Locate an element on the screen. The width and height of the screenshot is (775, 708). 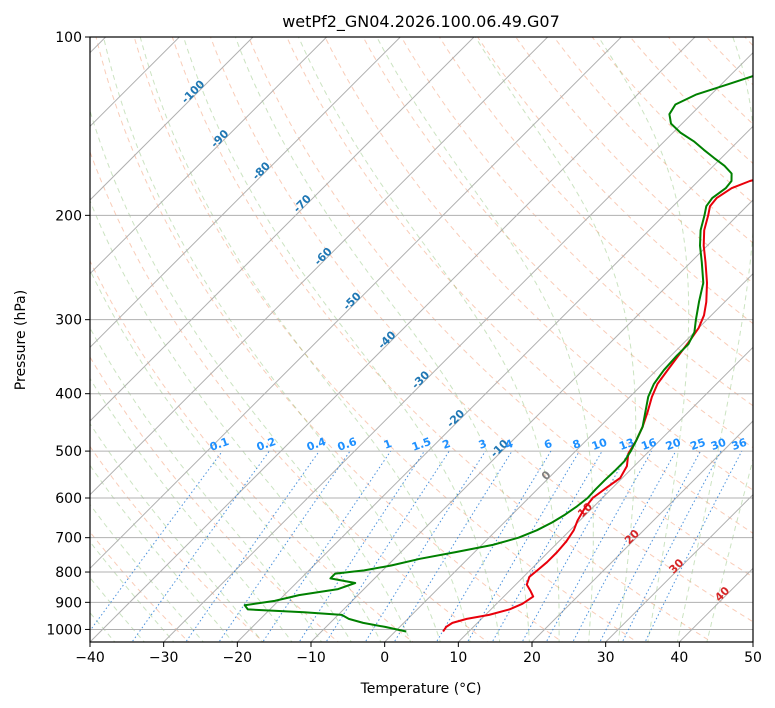
y-axis-label: Pressure (hPa) is located at coordinates (21, 340).